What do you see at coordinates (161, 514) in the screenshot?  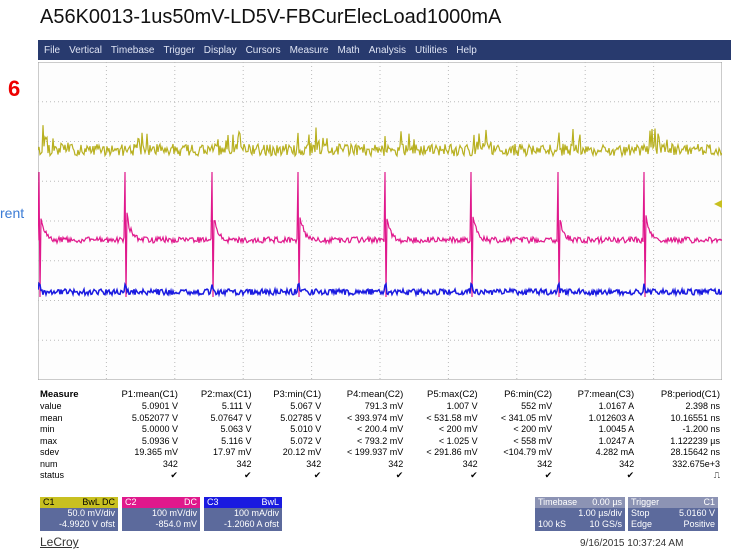 I see `channel-box: C2 DC 100 mV/div -854.0 mV` at bounding box center [161, 514].